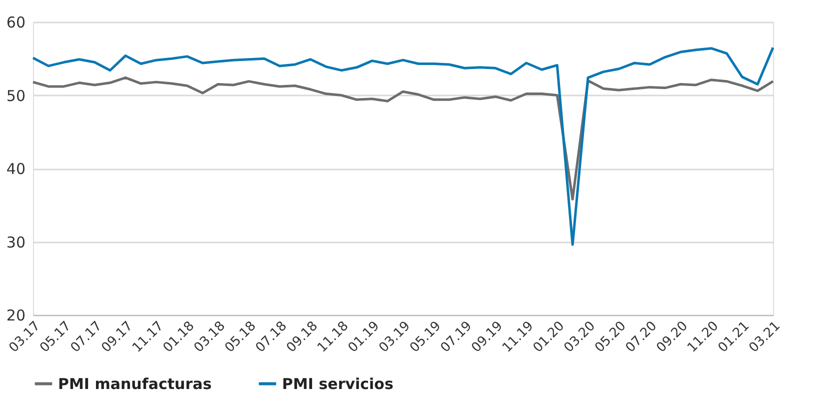  What do you see at coordinates (16, 95) in the screenshot?
I see `y-tick-label: 50` at bounding box center [16, 95].